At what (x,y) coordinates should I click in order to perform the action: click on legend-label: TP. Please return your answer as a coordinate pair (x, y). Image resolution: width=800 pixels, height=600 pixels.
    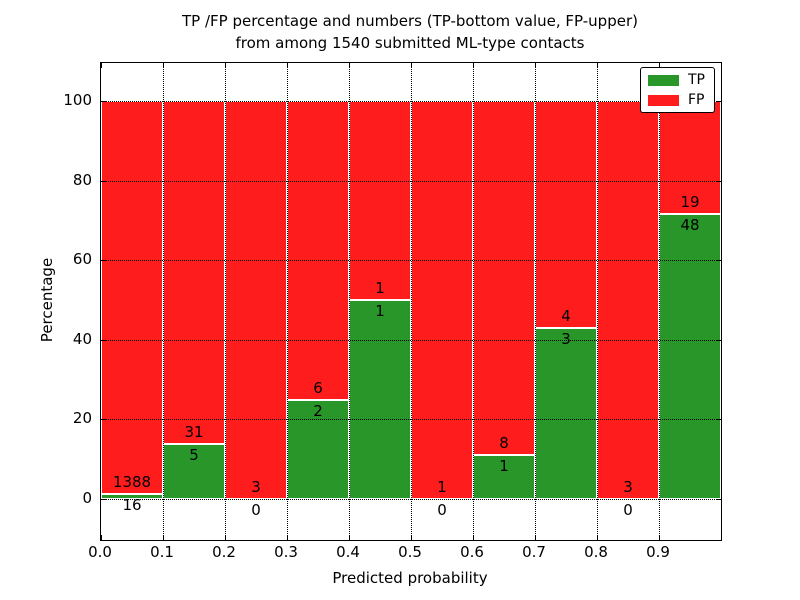
    Looking at the image, I should click on (696, 80).